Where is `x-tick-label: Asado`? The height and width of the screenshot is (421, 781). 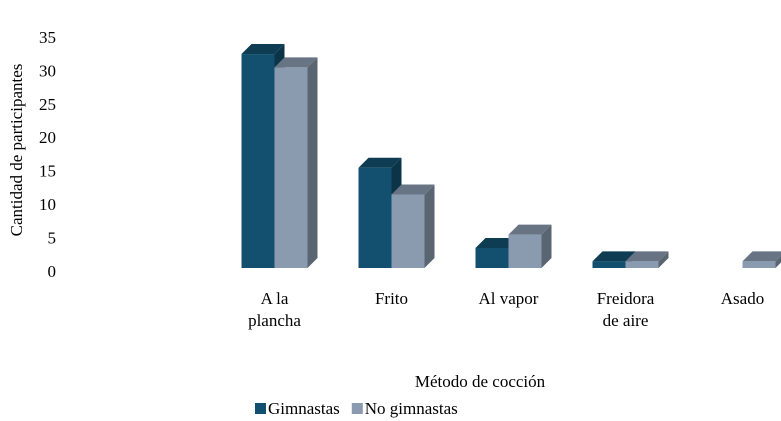 x-tick-label: Asado is located at coordinates (742, 298).